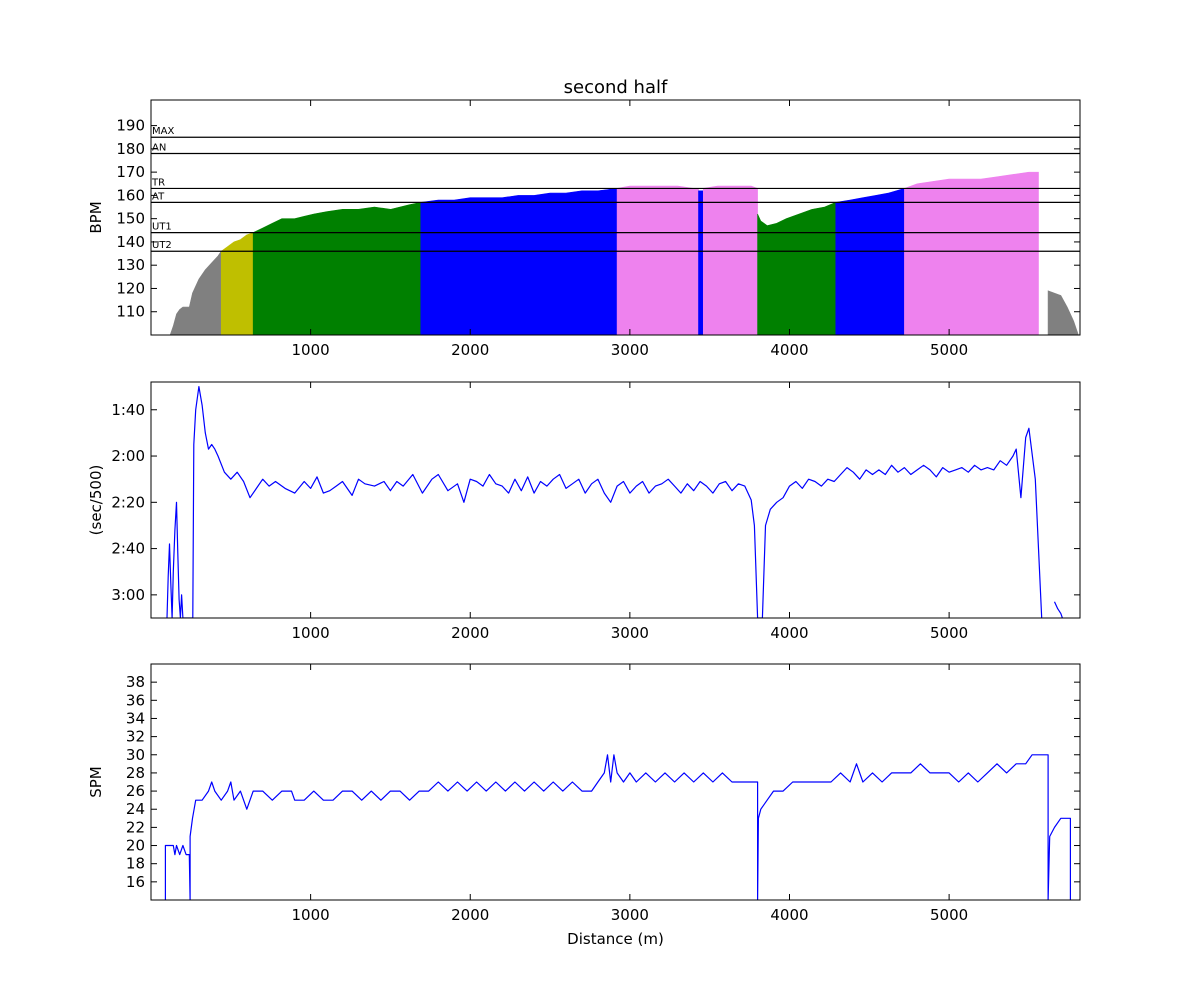 The image size is (1200, 1000). I want to click on y-tick-label: 150, so click(130, 219).